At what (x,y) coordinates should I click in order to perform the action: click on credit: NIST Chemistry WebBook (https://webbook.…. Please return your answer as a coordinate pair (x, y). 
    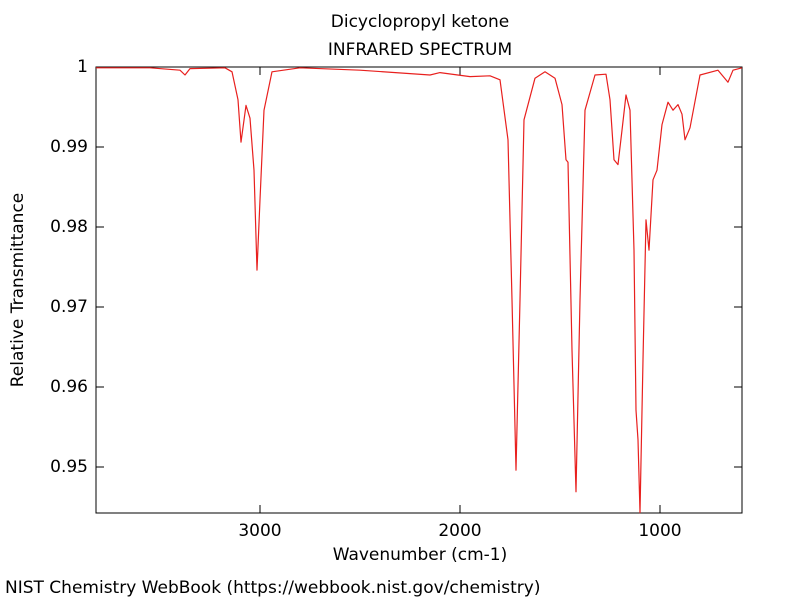
    Looking at the image, I should click on (272, 588).